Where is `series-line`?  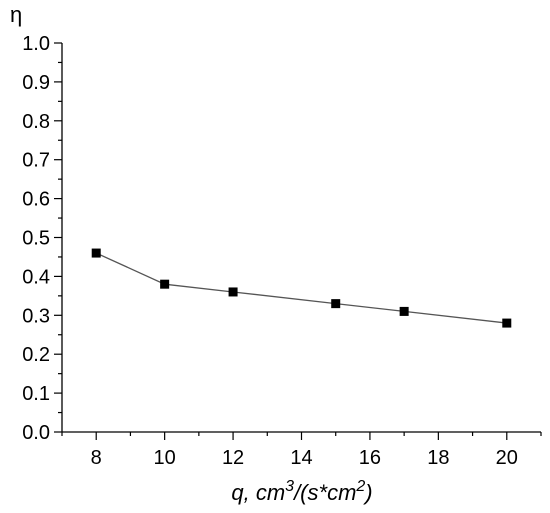
series-line is located at coordinates (301, 288).